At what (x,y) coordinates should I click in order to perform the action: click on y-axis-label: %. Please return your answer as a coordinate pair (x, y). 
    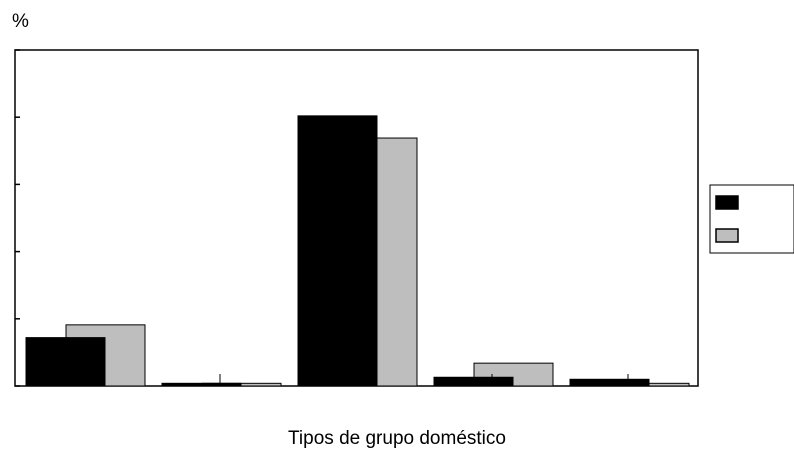
    Looking at the image, I should click on (20, 21).